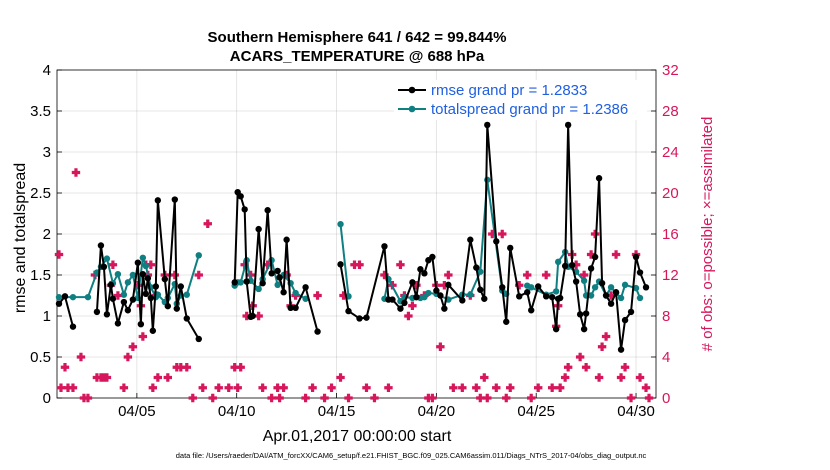 The width and height of the screenshot is (830, 470). Describe the element at coordinates (636, 411) in the screenshot. I see `x-tick-label: 04/30` at that location.